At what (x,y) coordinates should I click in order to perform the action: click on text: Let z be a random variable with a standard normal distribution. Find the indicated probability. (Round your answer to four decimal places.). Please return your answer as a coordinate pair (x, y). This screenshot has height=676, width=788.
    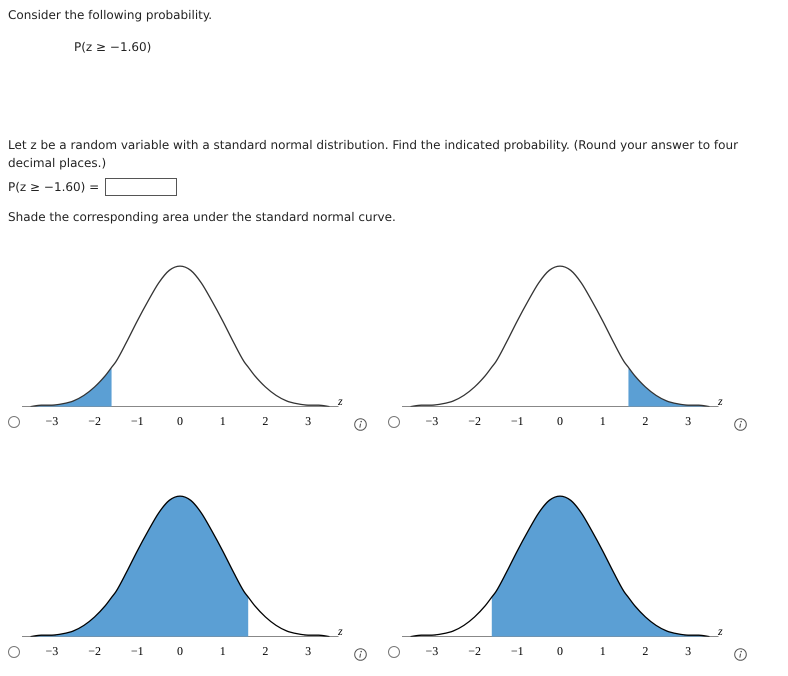
    Looking at the image, I should click on (373, 154).